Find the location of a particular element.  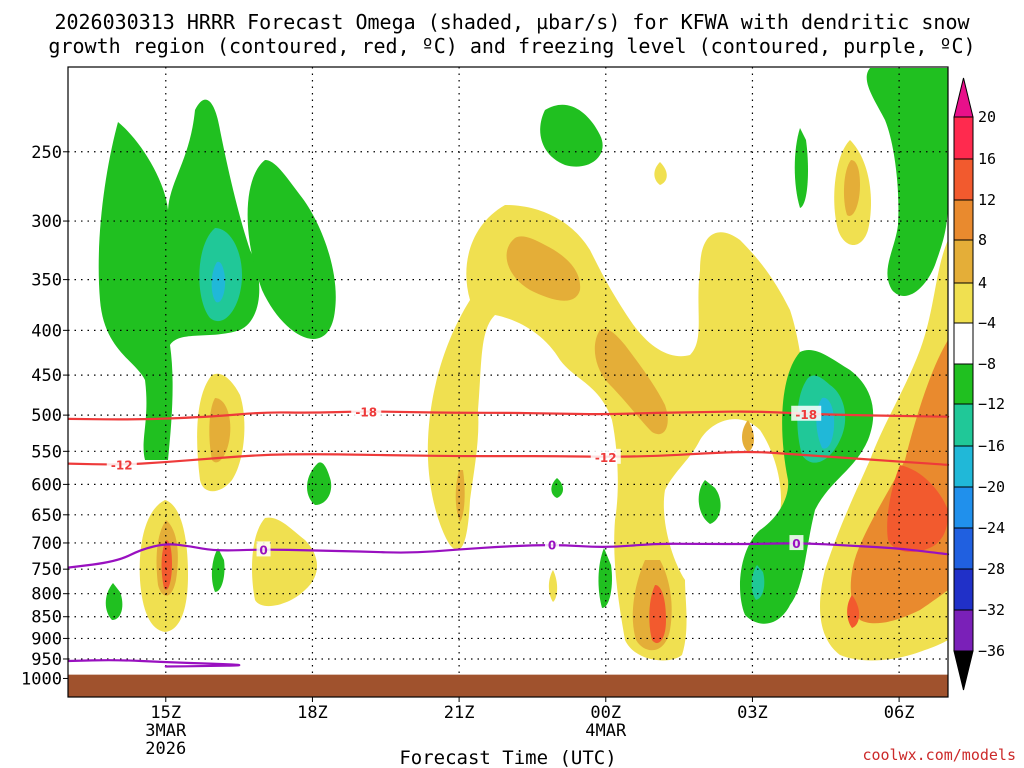

colorbar-label: −8 is located at coordinates (987, 364).